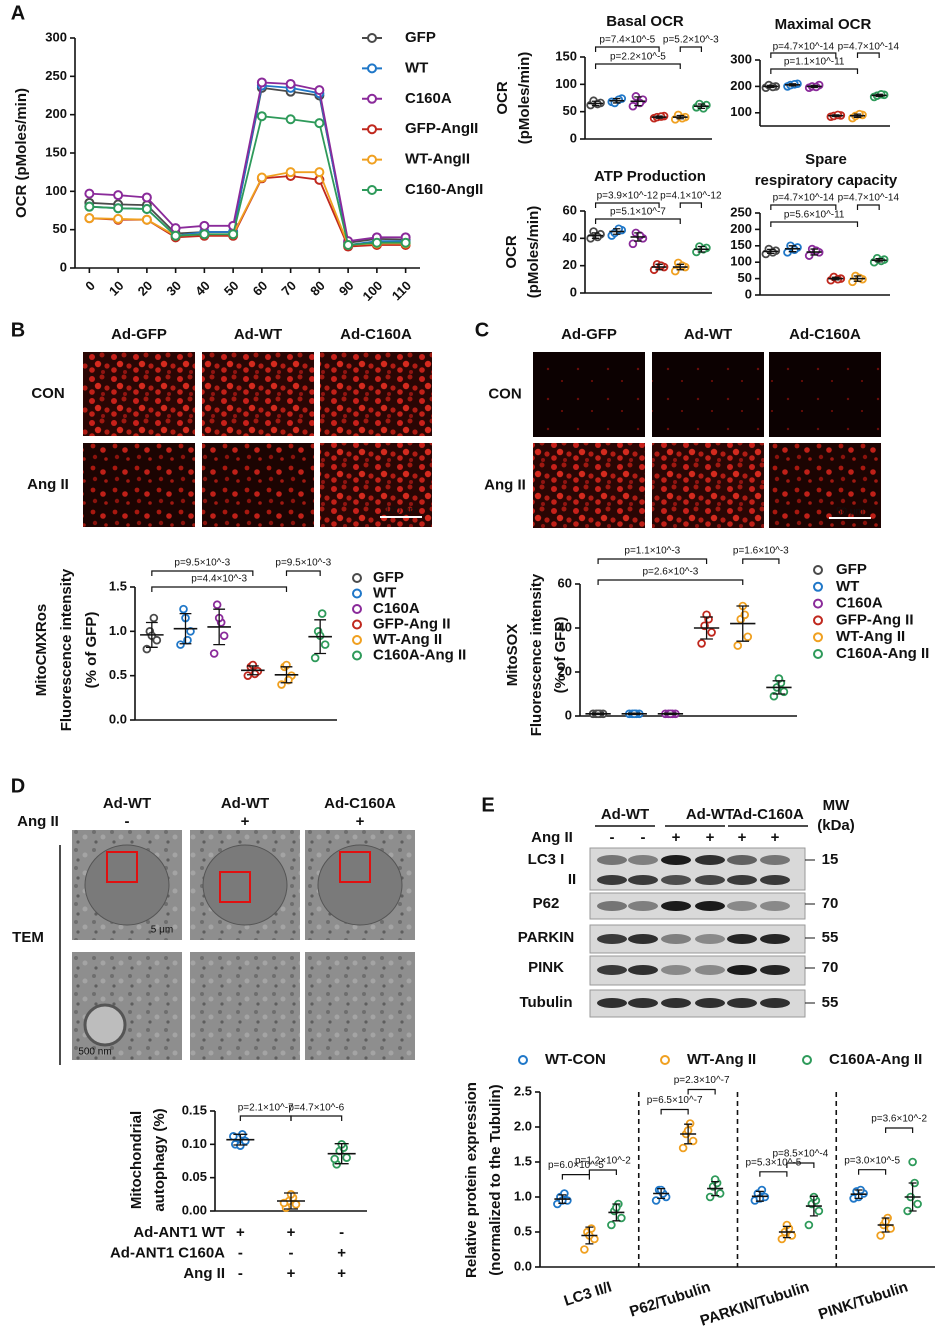 This screenshot has height=1331, width=948. Describe the element at coordinates (401, 511) in the screenshot. I see `scale-bar-label: 100 μm` at that location.